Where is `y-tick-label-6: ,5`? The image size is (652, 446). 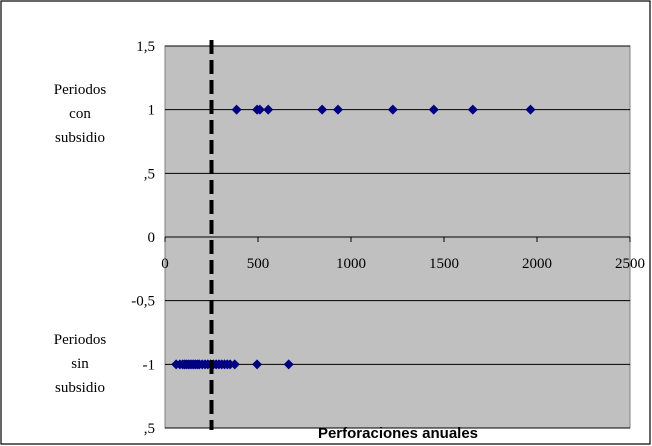 y-tick-label-6: ,5 is located at coordinates (149, 429).